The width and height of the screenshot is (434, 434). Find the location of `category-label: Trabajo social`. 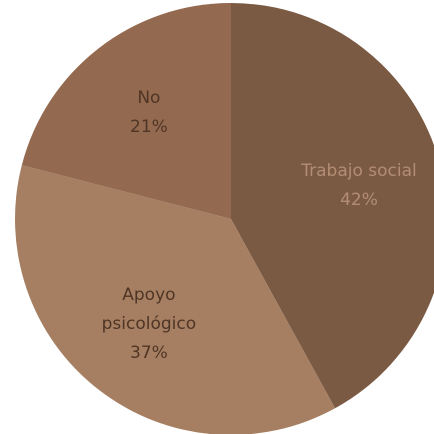

category-label: Trabajo social is located at coordinates (359, 170).